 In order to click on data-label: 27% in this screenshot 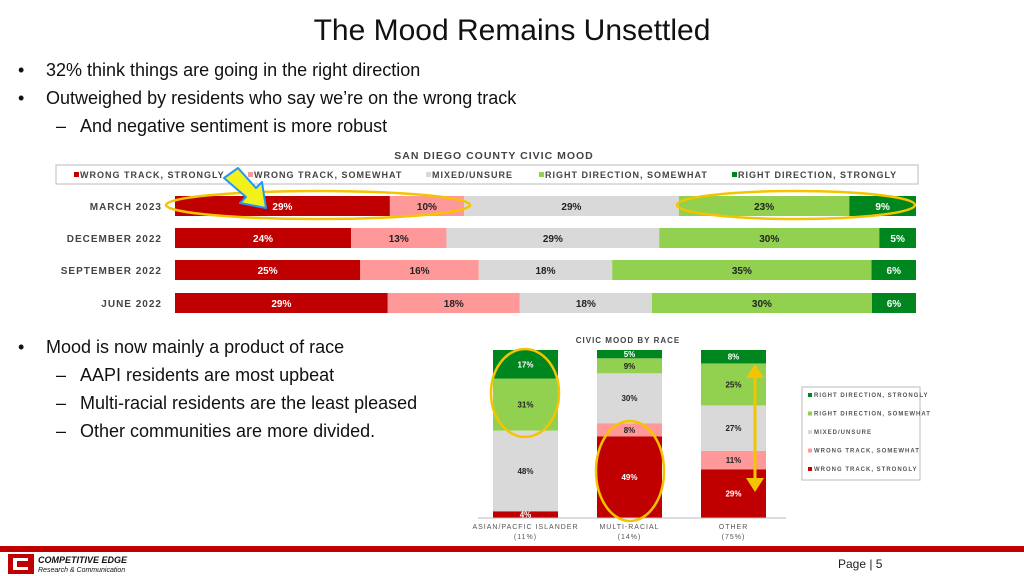, I will do `click(733, 428)`.